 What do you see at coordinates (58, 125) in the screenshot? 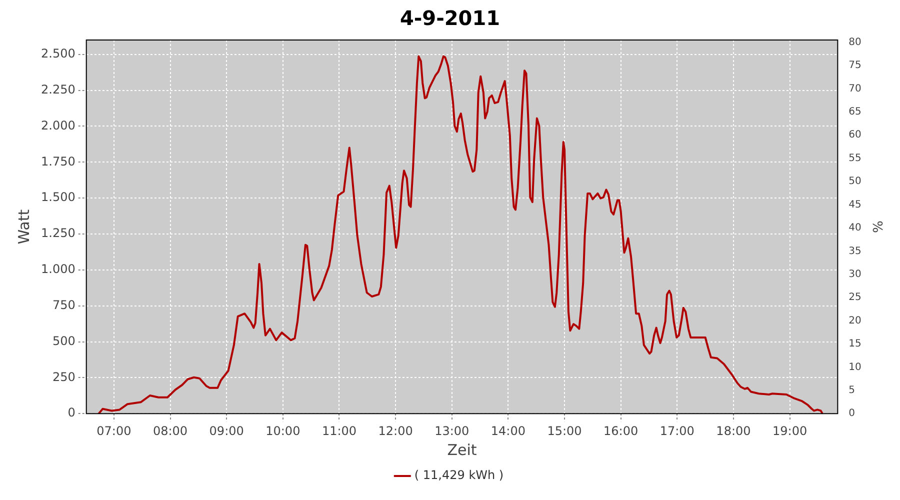
I see `y-tick-label: 2.000` at bounding box center [58, 125].